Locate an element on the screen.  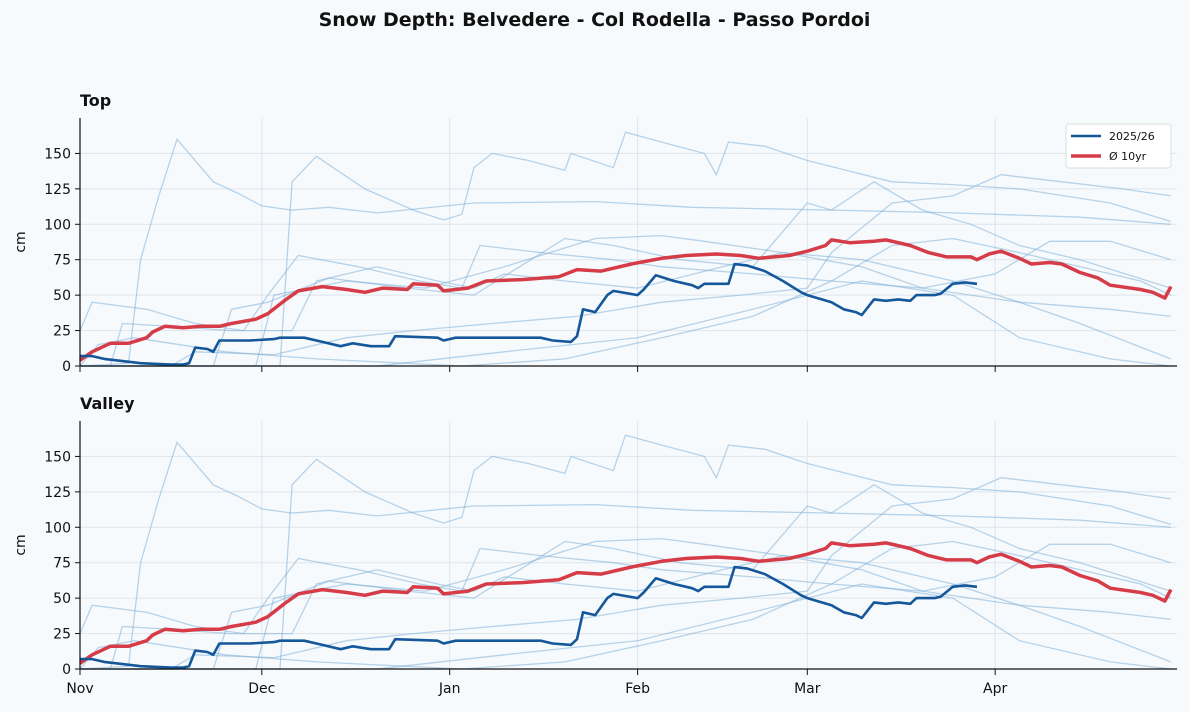
x-tick-label: Jan is located at coordinates (449, 689).